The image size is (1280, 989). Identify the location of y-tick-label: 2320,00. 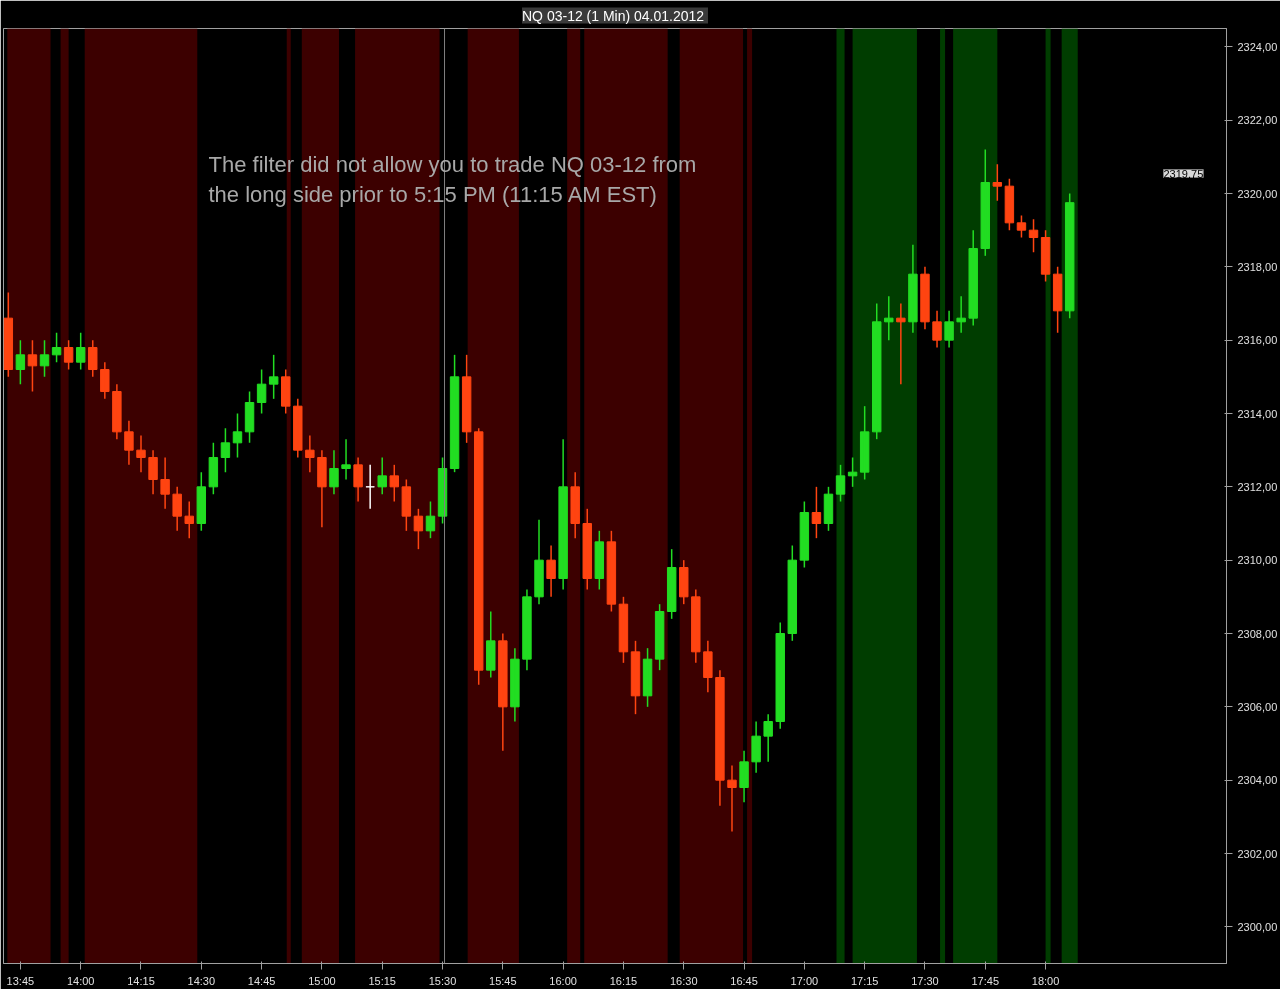
(1257, 193).